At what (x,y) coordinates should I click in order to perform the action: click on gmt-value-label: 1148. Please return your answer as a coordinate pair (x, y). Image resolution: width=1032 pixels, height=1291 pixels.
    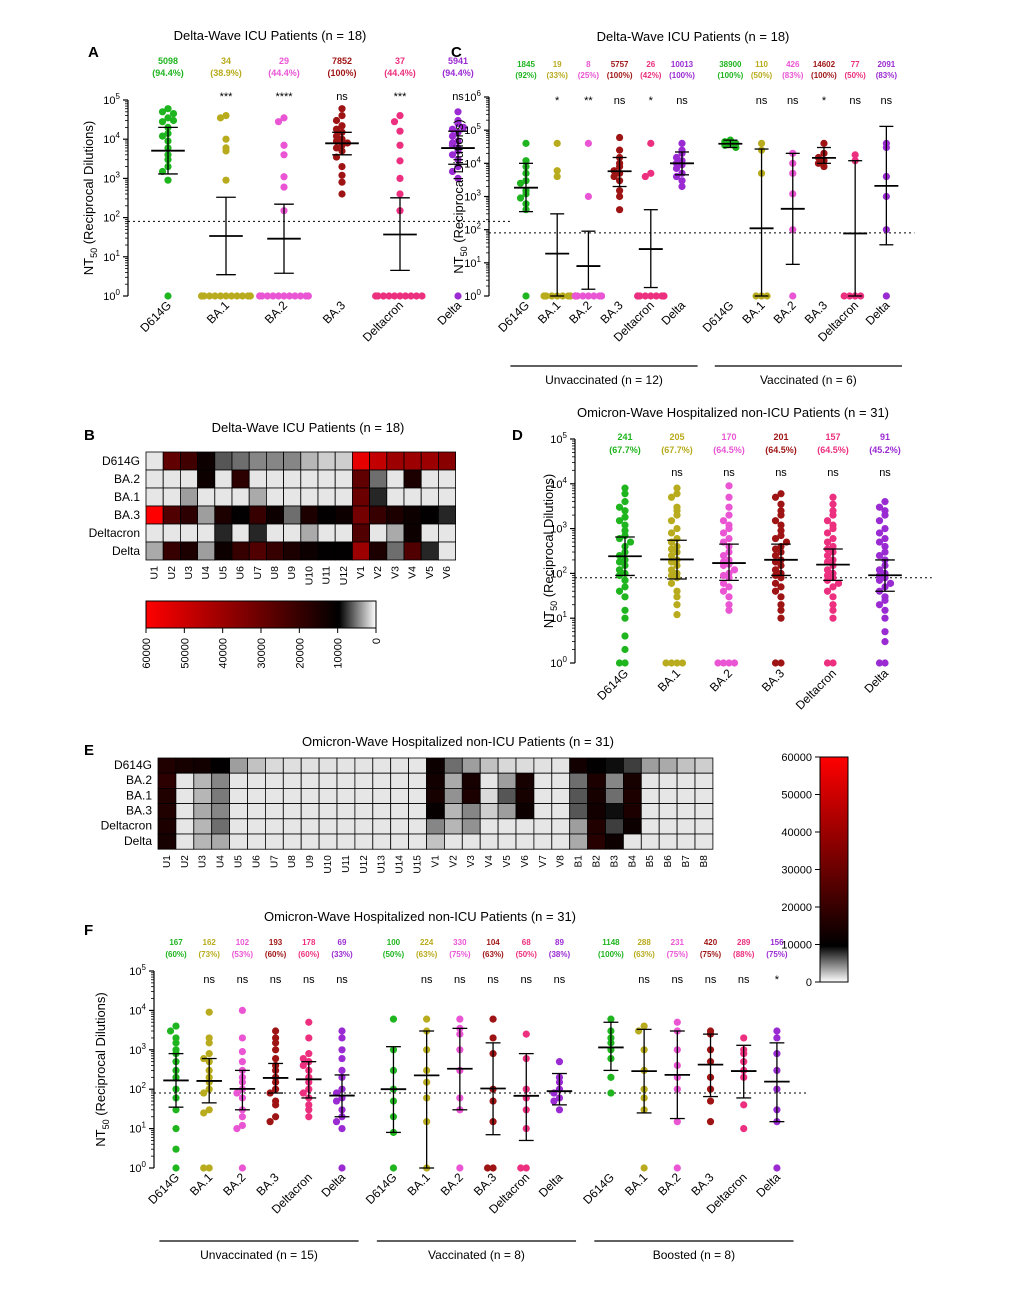
    Looking at the image, I should click on (611, 942).